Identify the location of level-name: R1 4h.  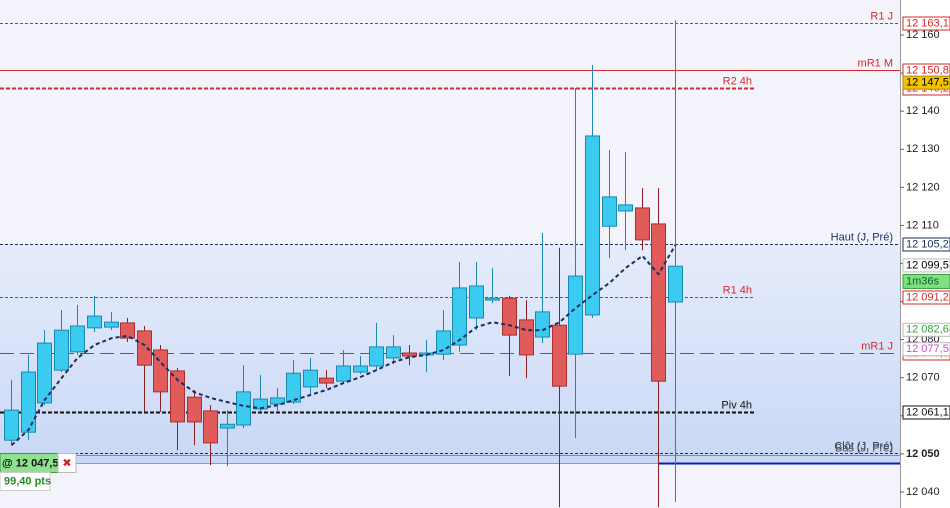
(737, 290).